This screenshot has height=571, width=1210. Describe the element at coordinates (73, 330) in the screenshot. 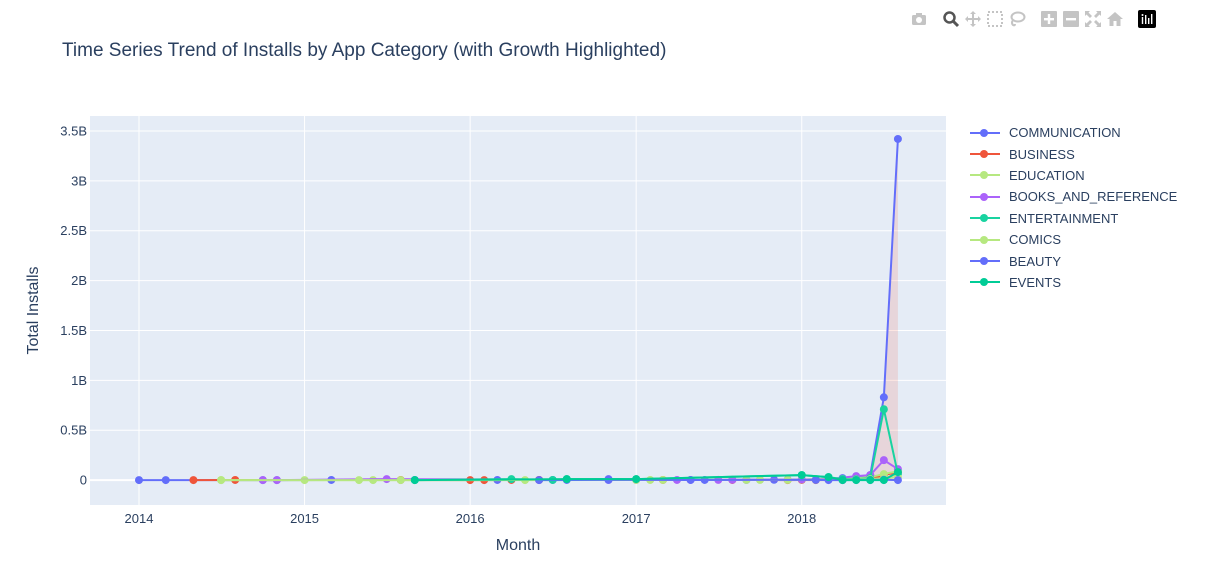

I see `y-tick-label: 1.5B` at that location.